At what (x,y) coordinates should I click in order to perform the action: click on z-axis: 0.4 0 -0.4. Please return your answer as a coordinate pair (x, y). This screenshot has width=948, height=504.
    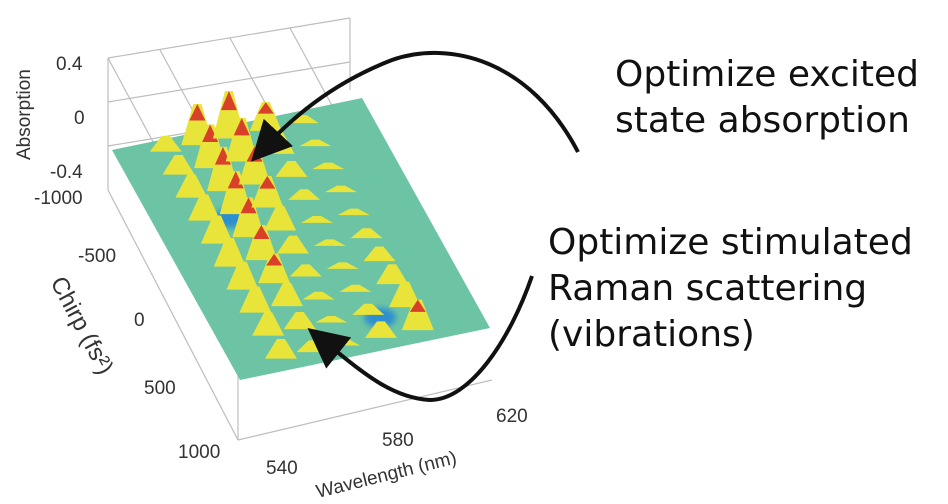
    Looking at the image, I should click on (67, 118).